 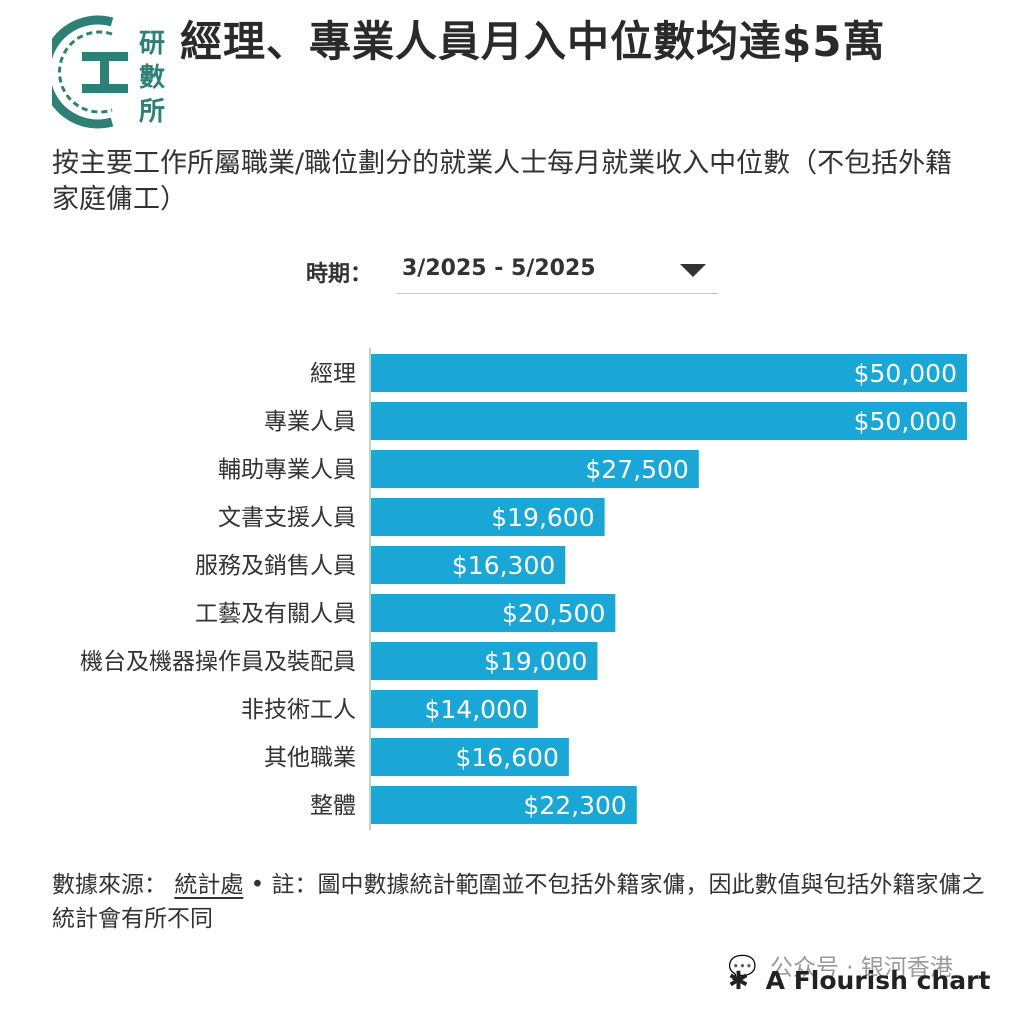 I want to click on logo-mark, so click(x=90, y=72).